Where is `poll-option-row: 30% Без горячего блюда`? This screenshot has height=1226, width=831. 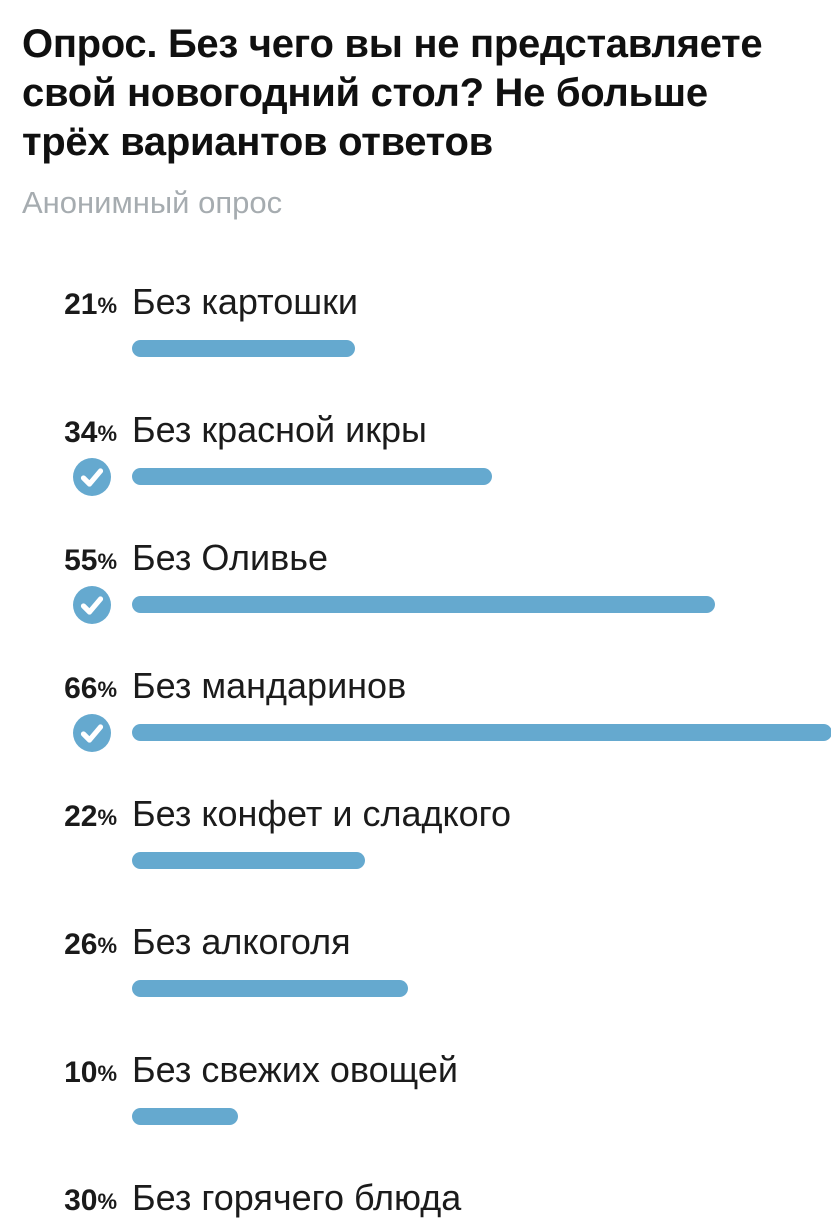
poll-option-row: 30% Без горячего блюда is located at coordinates (426, 1201).